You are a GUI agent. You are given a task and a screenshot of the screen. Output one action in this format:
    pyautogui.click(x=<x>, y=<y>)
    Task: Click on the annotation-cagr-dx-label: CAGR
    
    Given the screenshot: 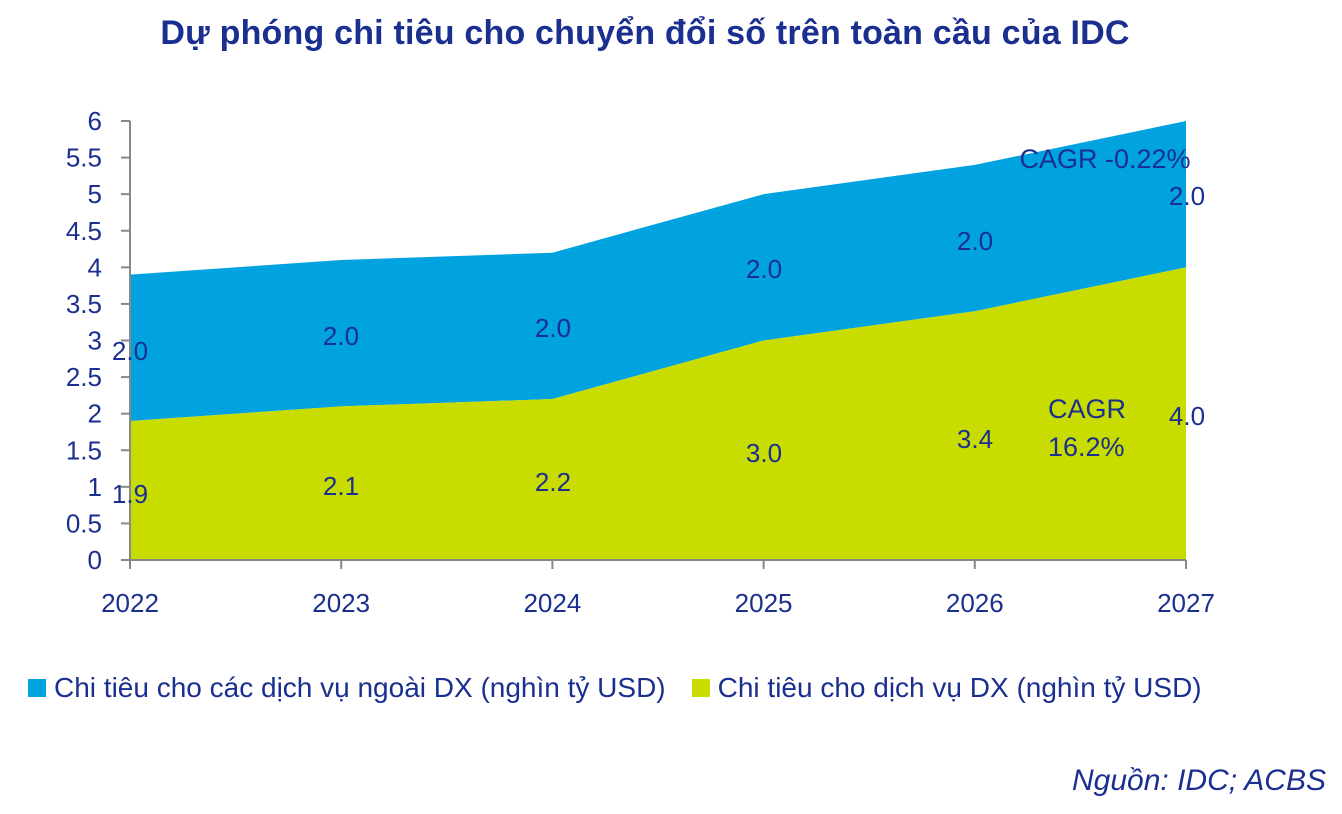 What is the action you would take?
    pyautogui.click(x=1087, y=409)
    